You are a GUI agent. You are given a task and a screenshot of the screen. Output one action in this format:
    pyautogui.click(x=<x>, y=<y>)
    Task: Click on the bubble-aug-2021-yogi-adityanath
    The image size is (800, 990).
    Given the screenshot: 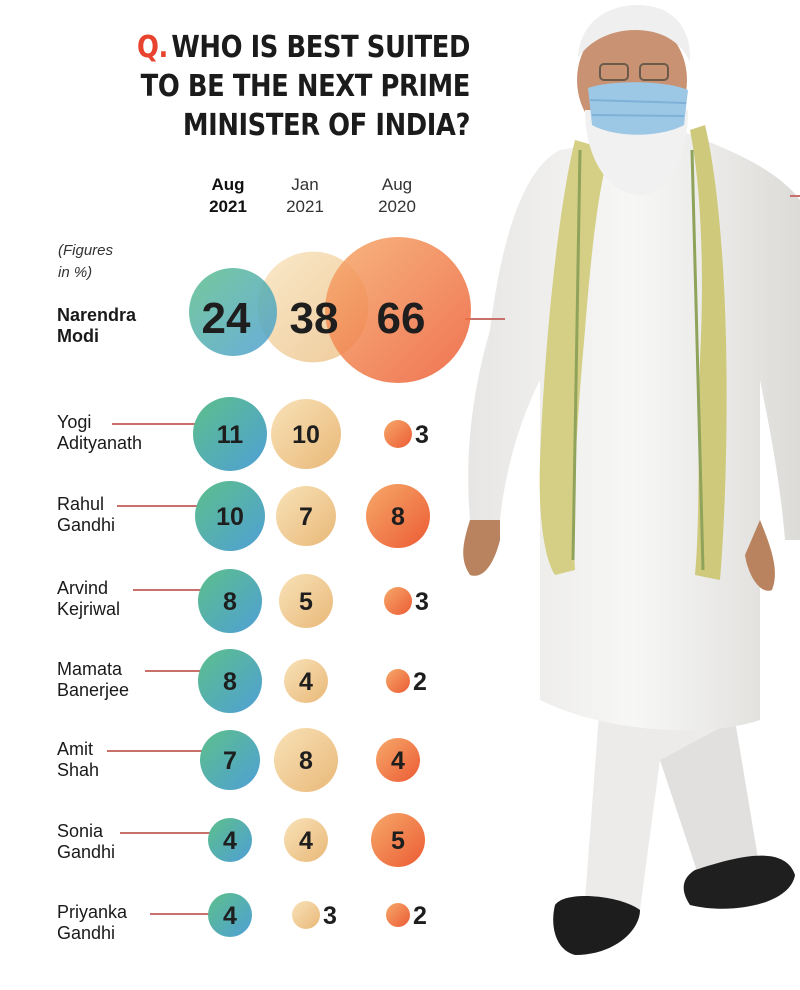 What is the action you would take?
    pyautogui.click(x=230, y=434)
    